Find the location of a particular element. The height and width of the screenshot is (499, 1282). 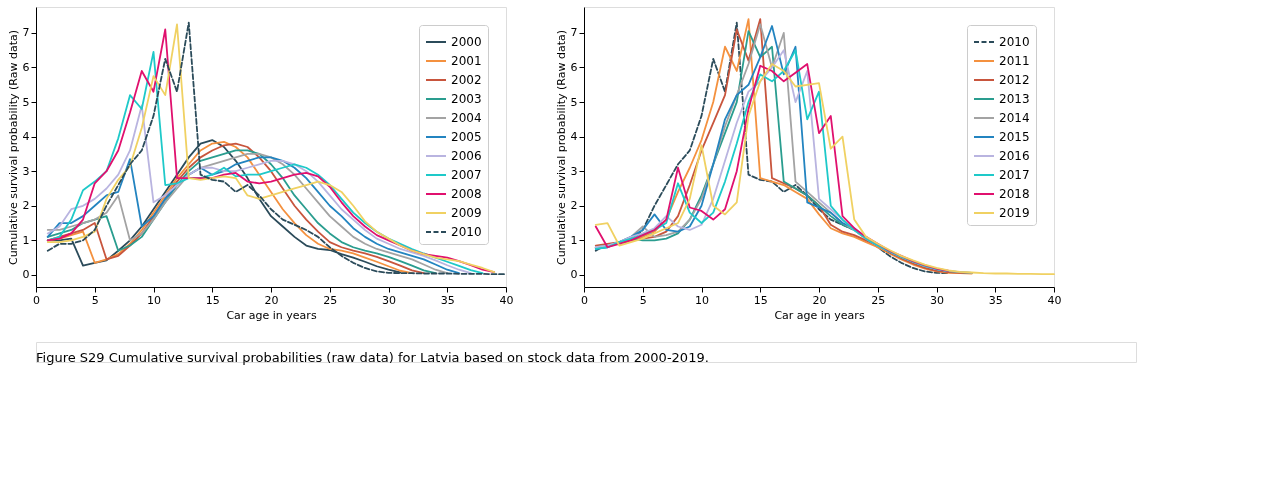

legend-label: 2004 is located at coordinates (466, 118).